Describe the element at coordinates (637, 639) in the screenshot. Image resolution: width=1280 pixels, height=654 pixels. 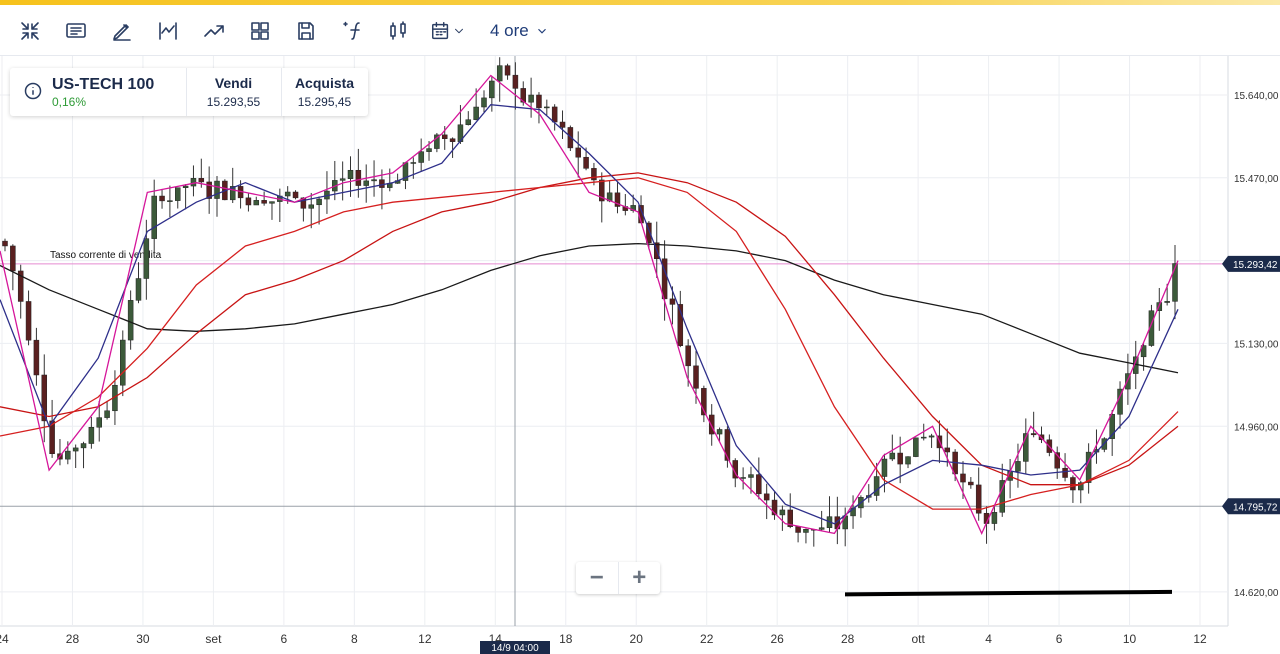
I see `x-tick-label: 20` at that location.